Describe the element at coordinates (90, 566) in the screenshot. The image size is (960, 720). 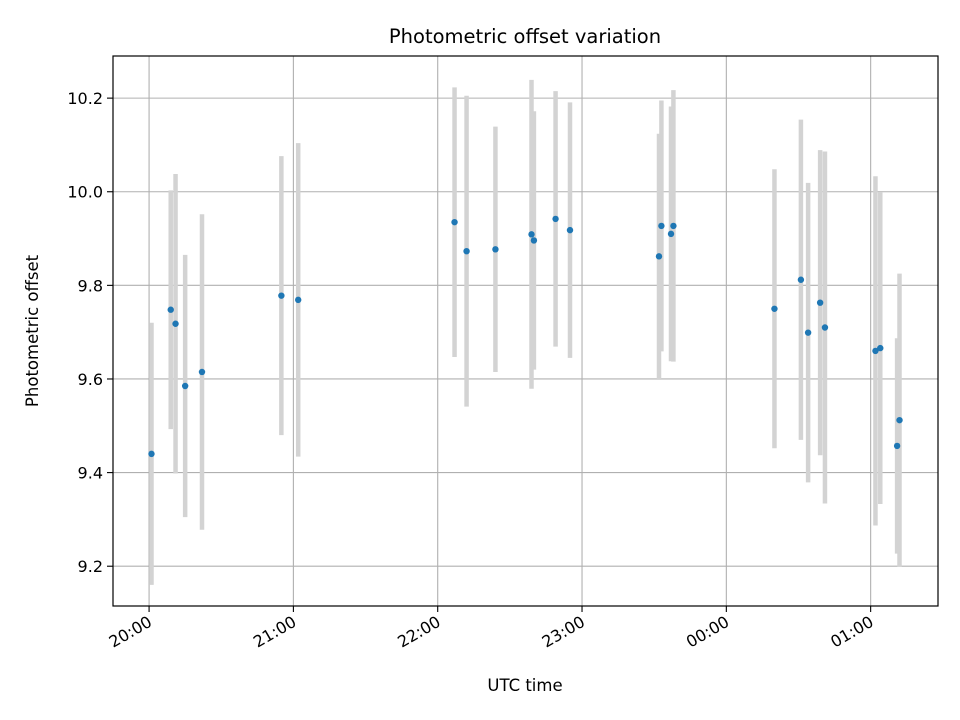
I see `y-tick-label: 9.2` at that location.